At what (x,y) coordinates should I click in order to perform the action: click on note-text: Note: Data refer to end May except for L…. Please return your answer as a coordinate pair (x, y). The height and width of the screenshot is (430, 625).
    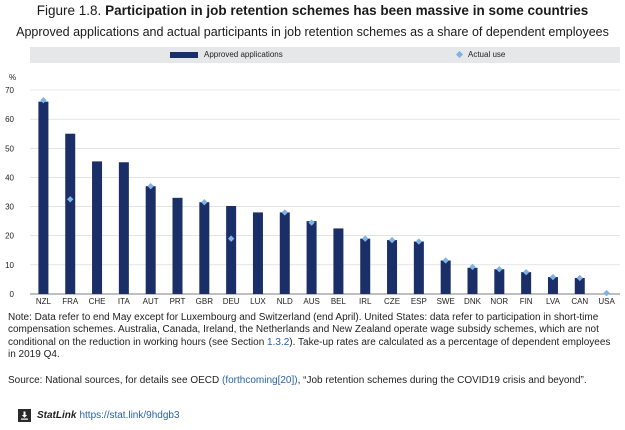
    Looking at the image, I should click on (303, 330).